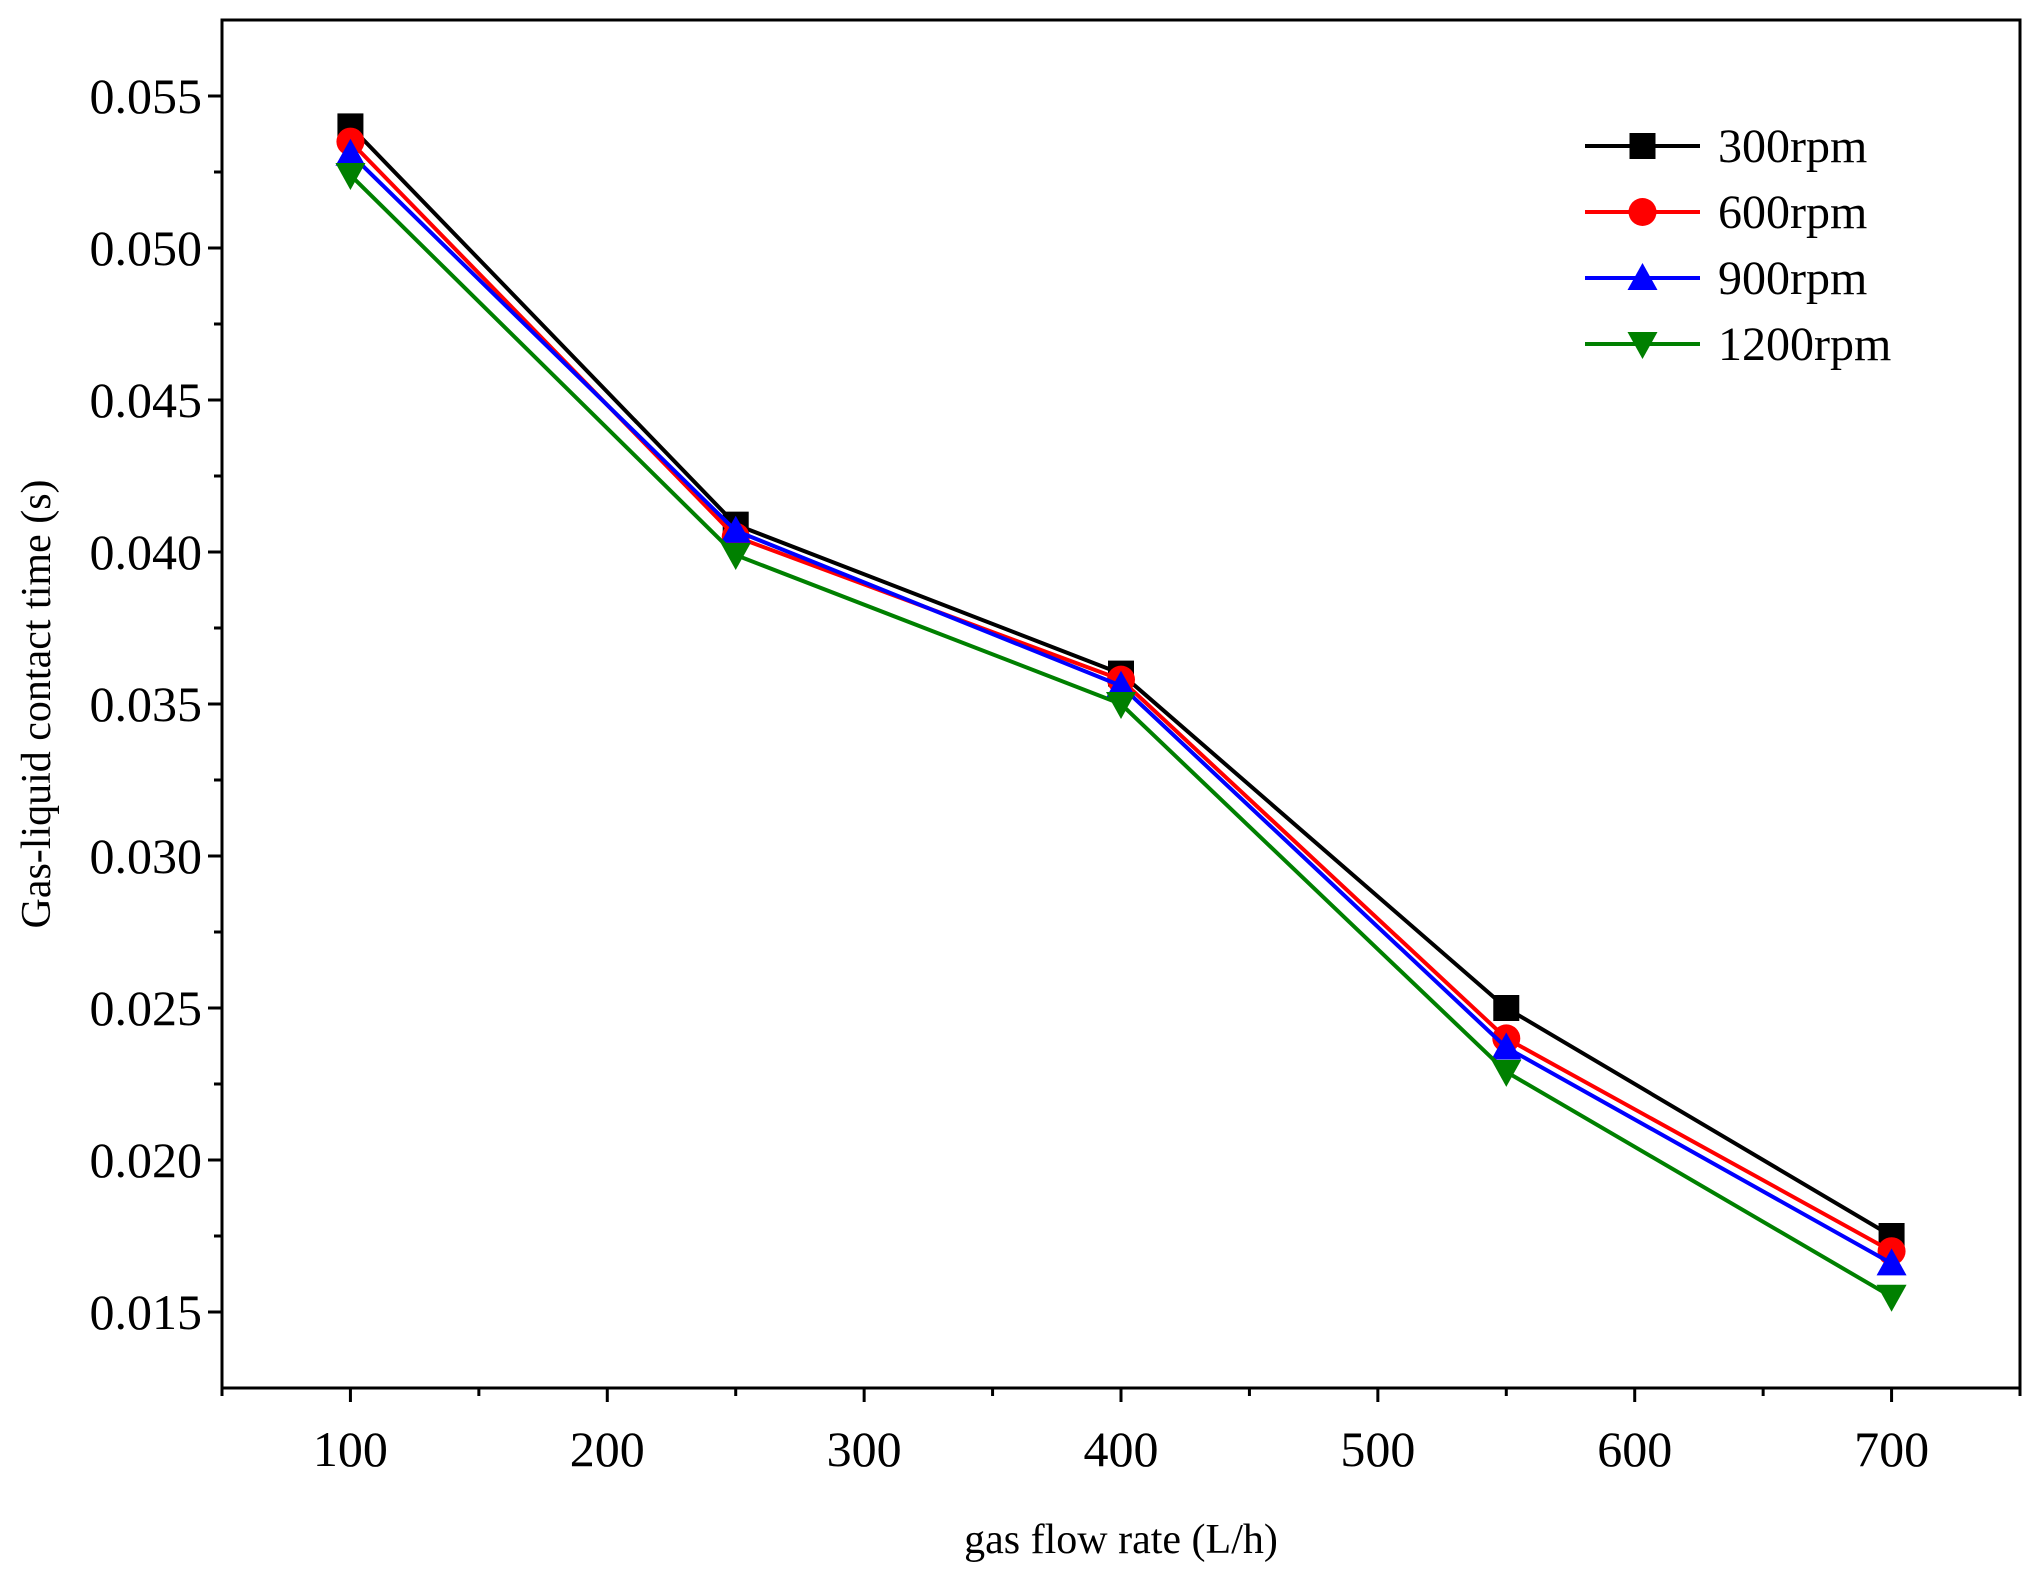 This screenshot has height=1577, width=2031. What do you see at coordinates (1891, 1449) in the screenshot?
I see `x-tick-label: 700` at bounding box center [1891, 1449].